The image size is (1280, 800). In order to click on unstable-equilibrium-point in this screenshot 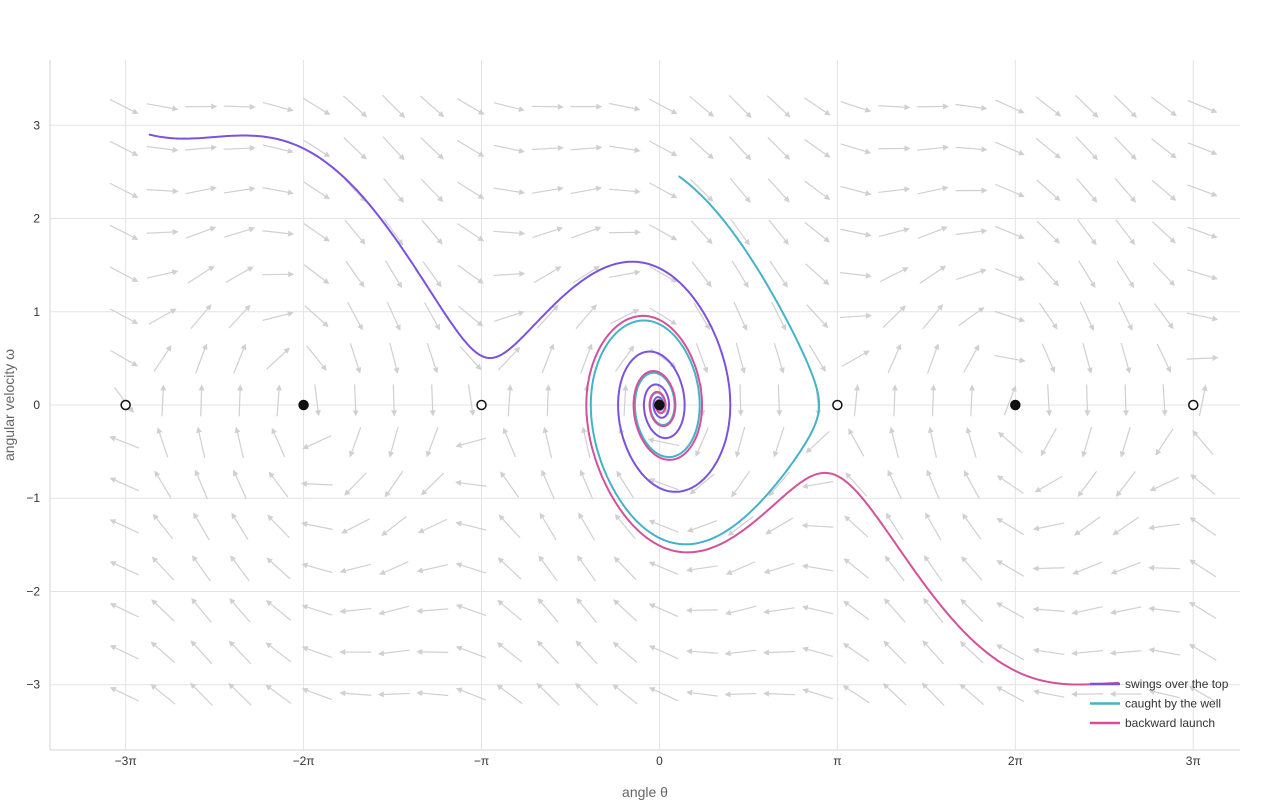, I will do `click(481, 405)`.